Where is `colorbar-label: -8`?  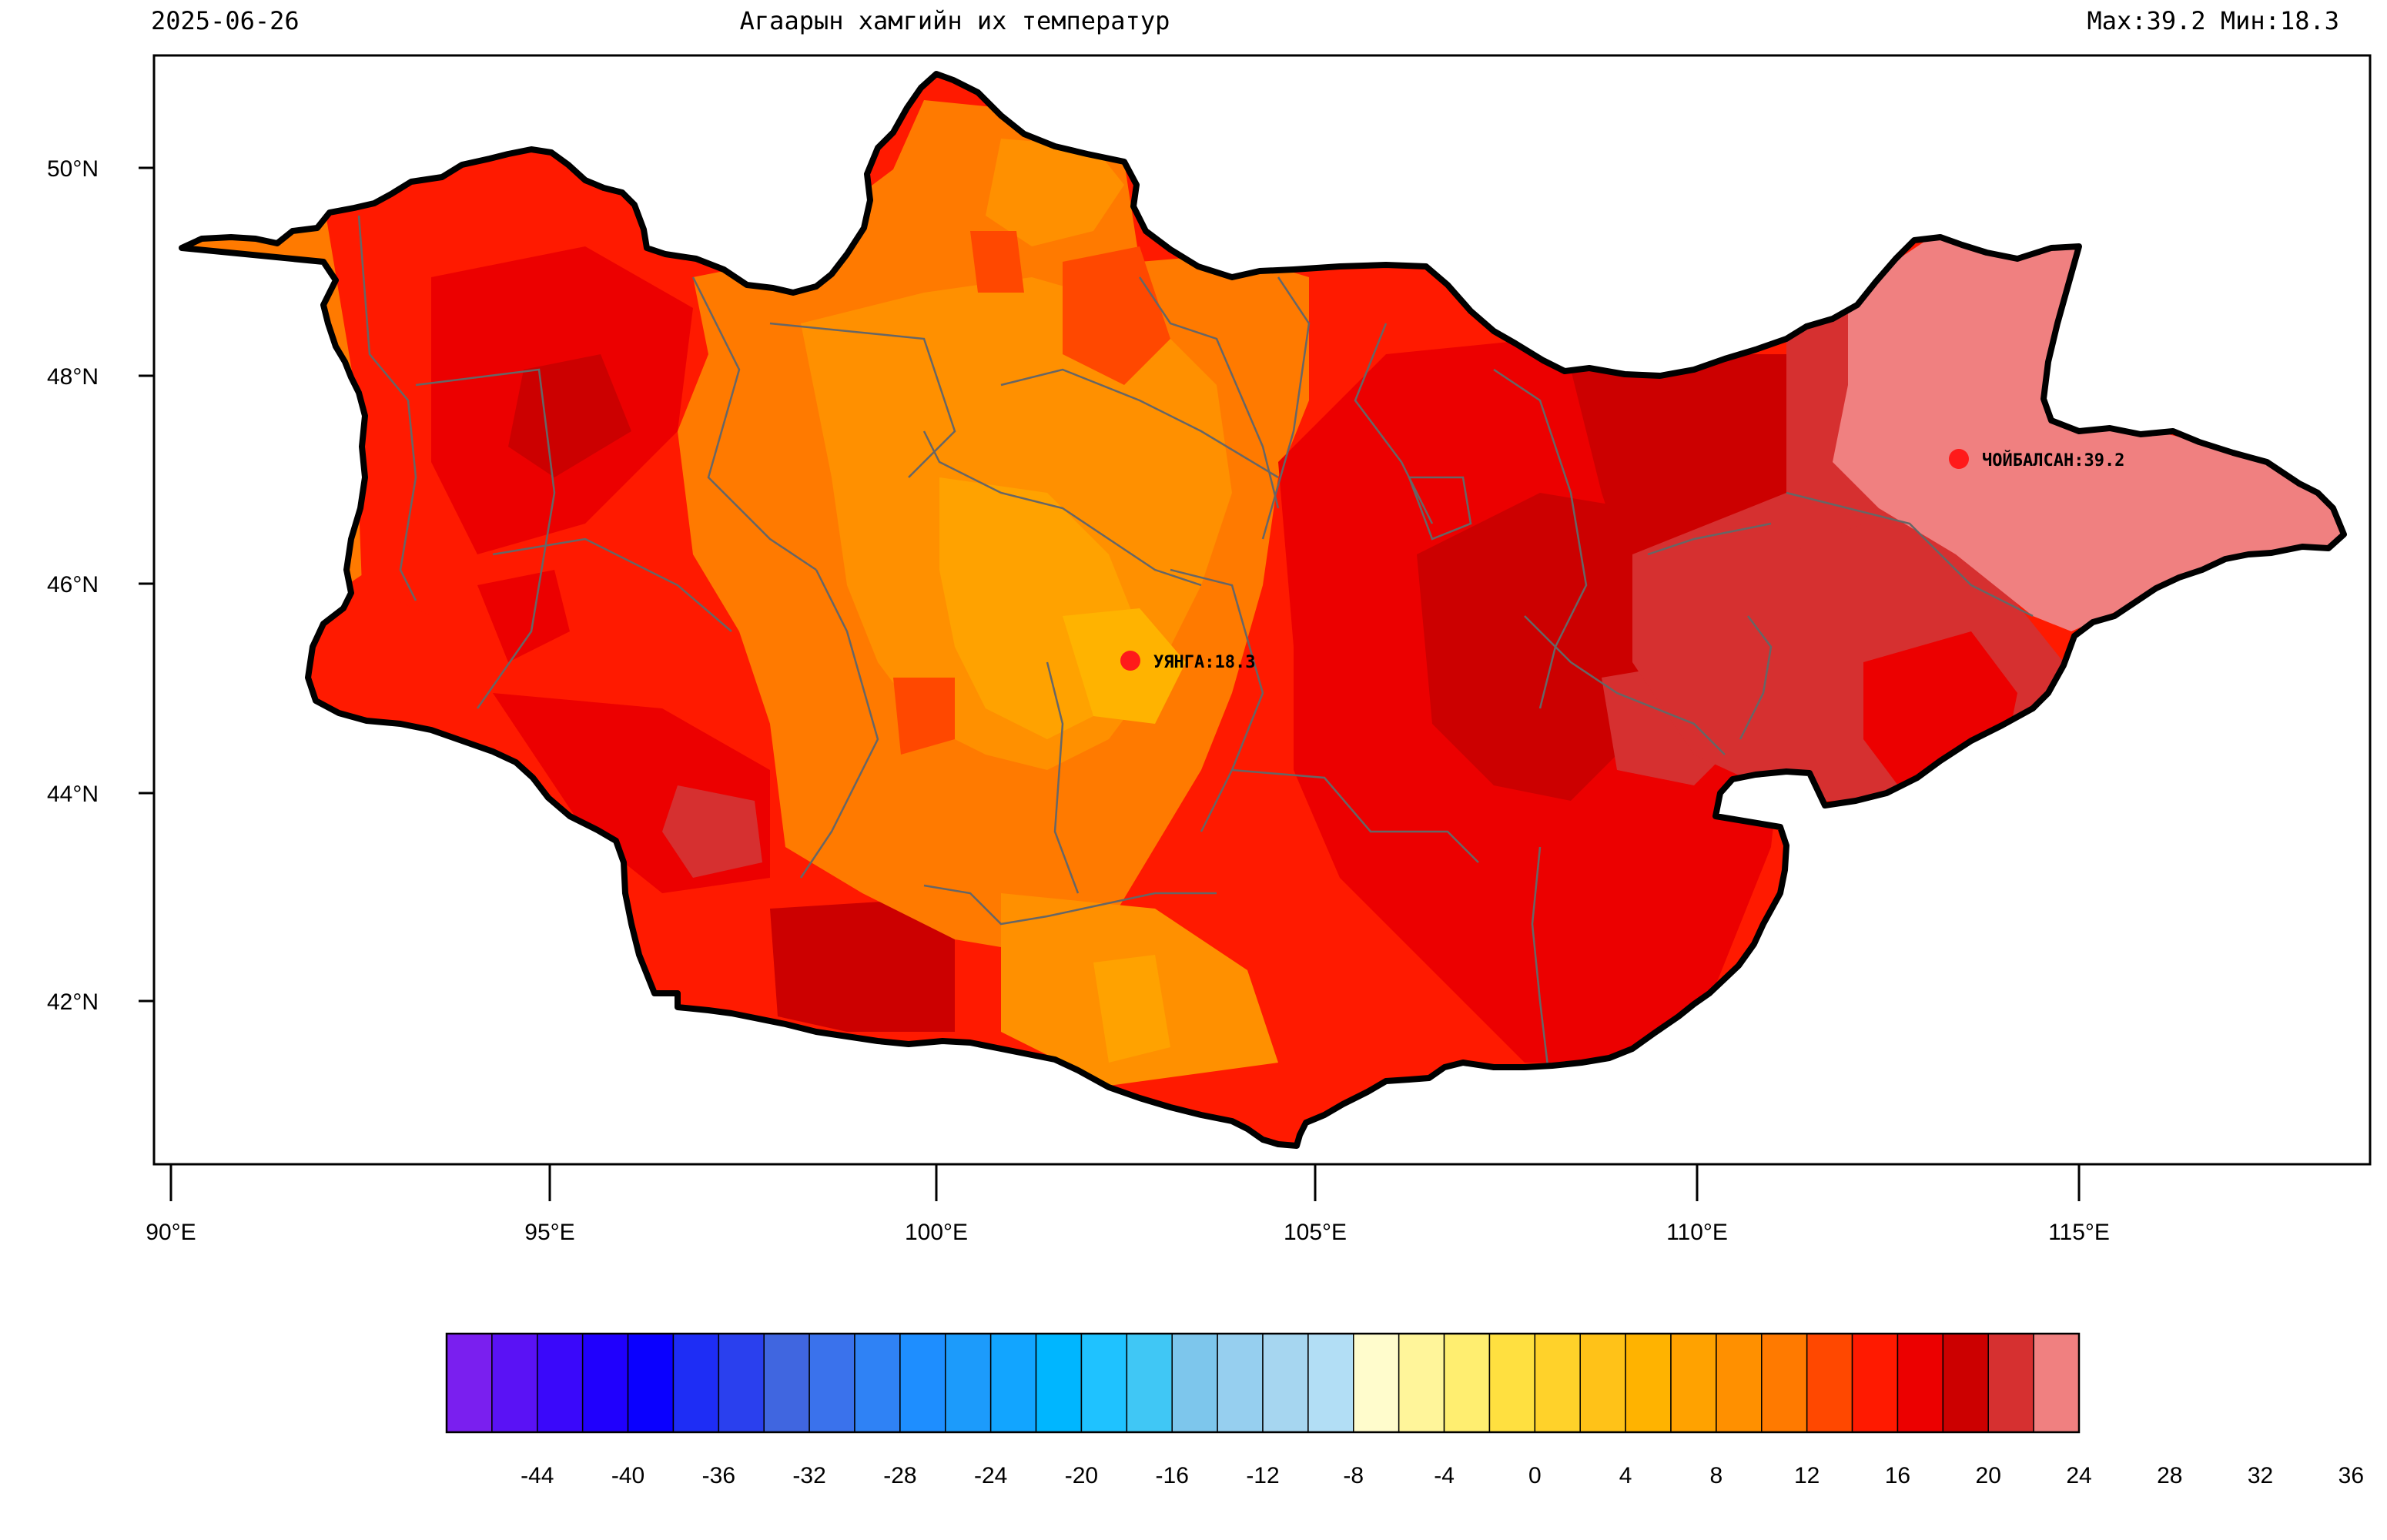 colorbar-label: -8 is located at coordinates (1353, 1475).